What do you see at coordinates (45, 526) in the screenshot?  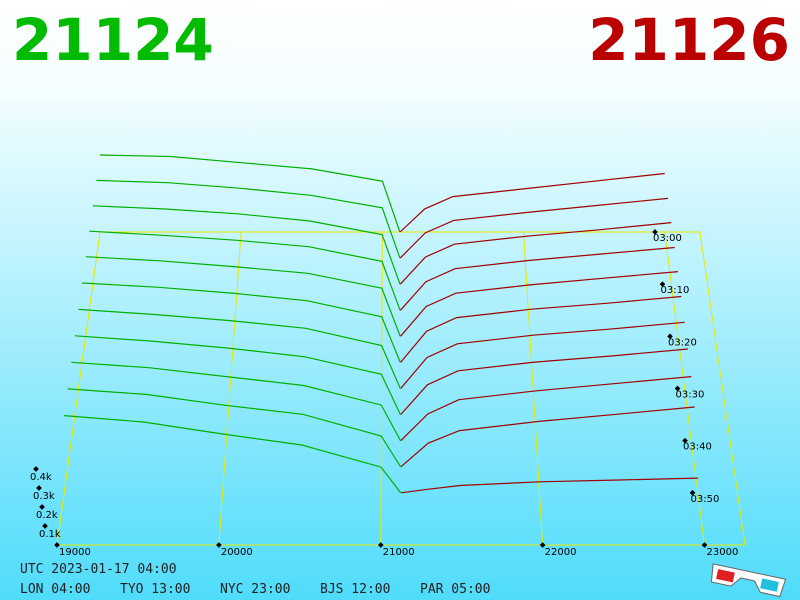 I see `y-tick-marker` at bounding box center [45, 526].